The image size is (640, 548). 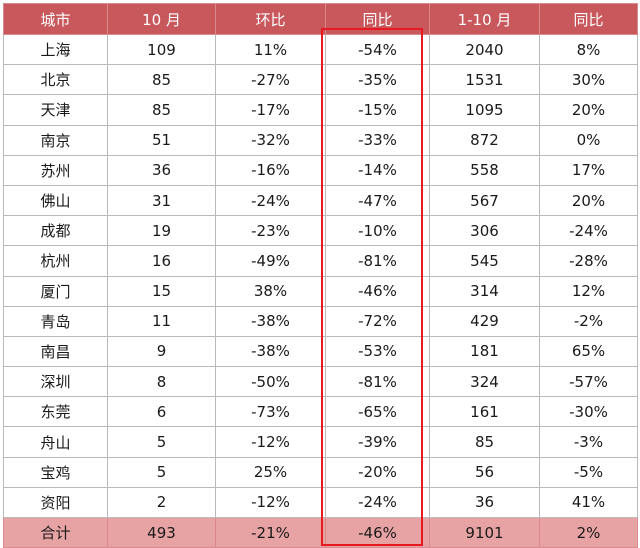 What do you see at coordinates (161, 200) in the screenshot?
I see `table-cell: 31` at bounding box center [161, 200].